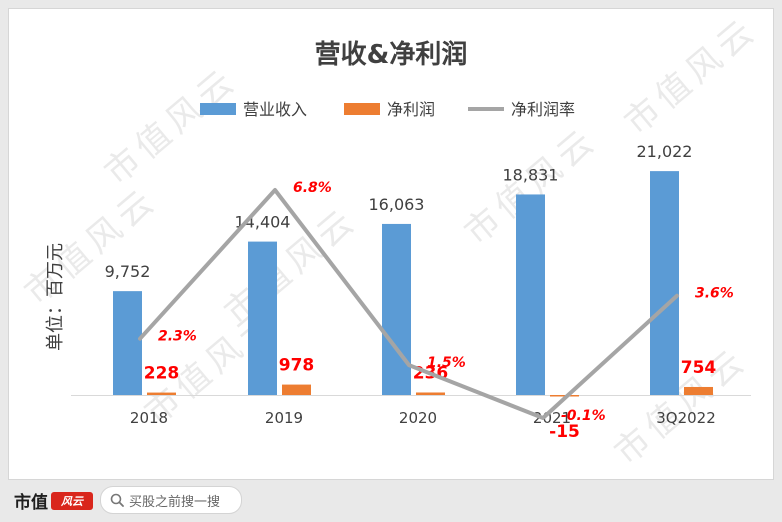 This screenshot has height=522, width=782. What do you see at coordinates (564, 432) in the screenshot?
I see `data-label-net-profit: -15` at bounding box center [564, 432].